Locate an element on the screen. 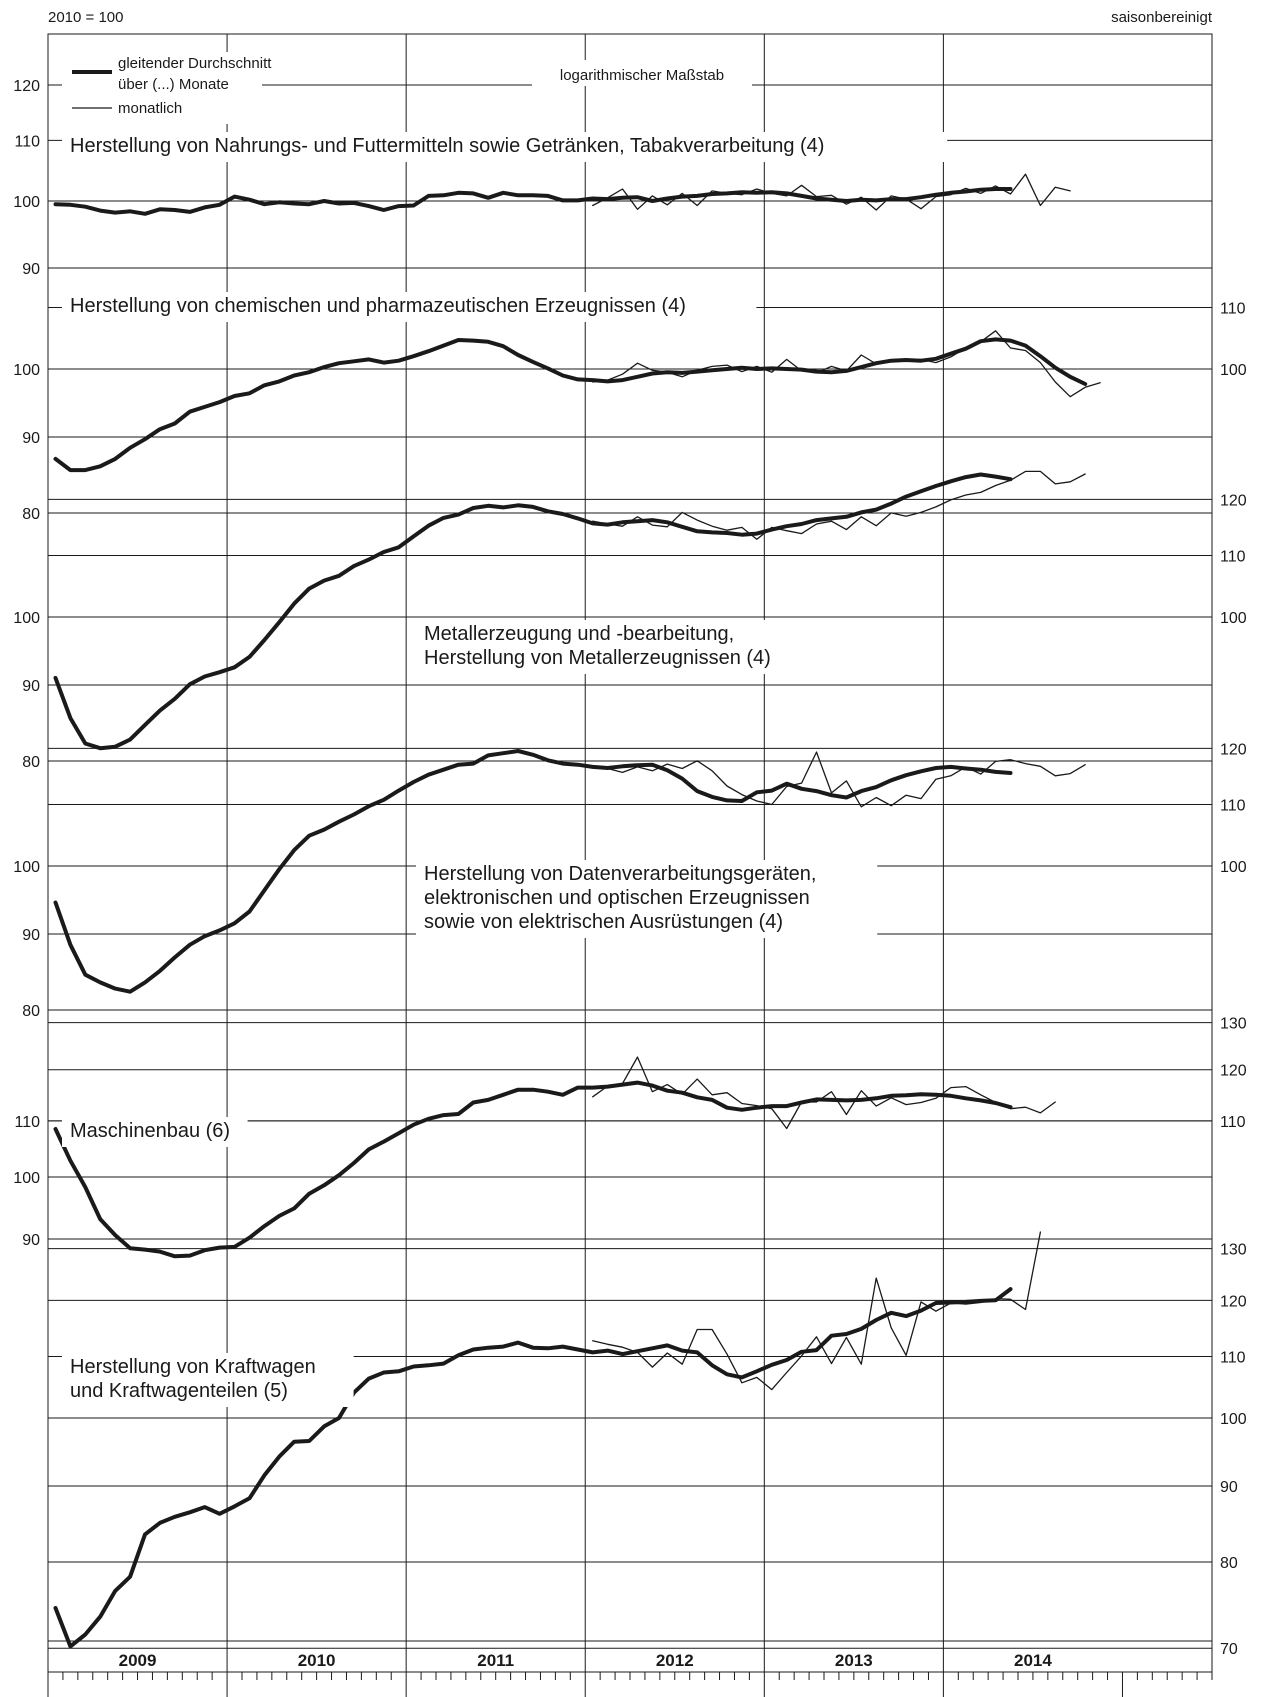  panel-title: sowie von elektrischen Ausrüstungen (4) is located at coordinates (603, 922).